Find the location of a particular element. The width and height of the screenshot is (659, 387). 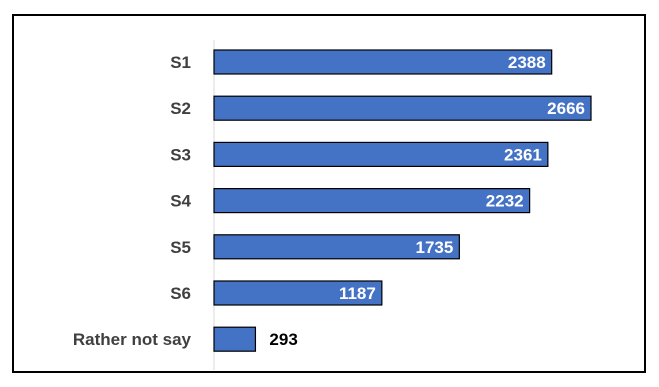

category-label: S4 is located at coordinates (180, 201).